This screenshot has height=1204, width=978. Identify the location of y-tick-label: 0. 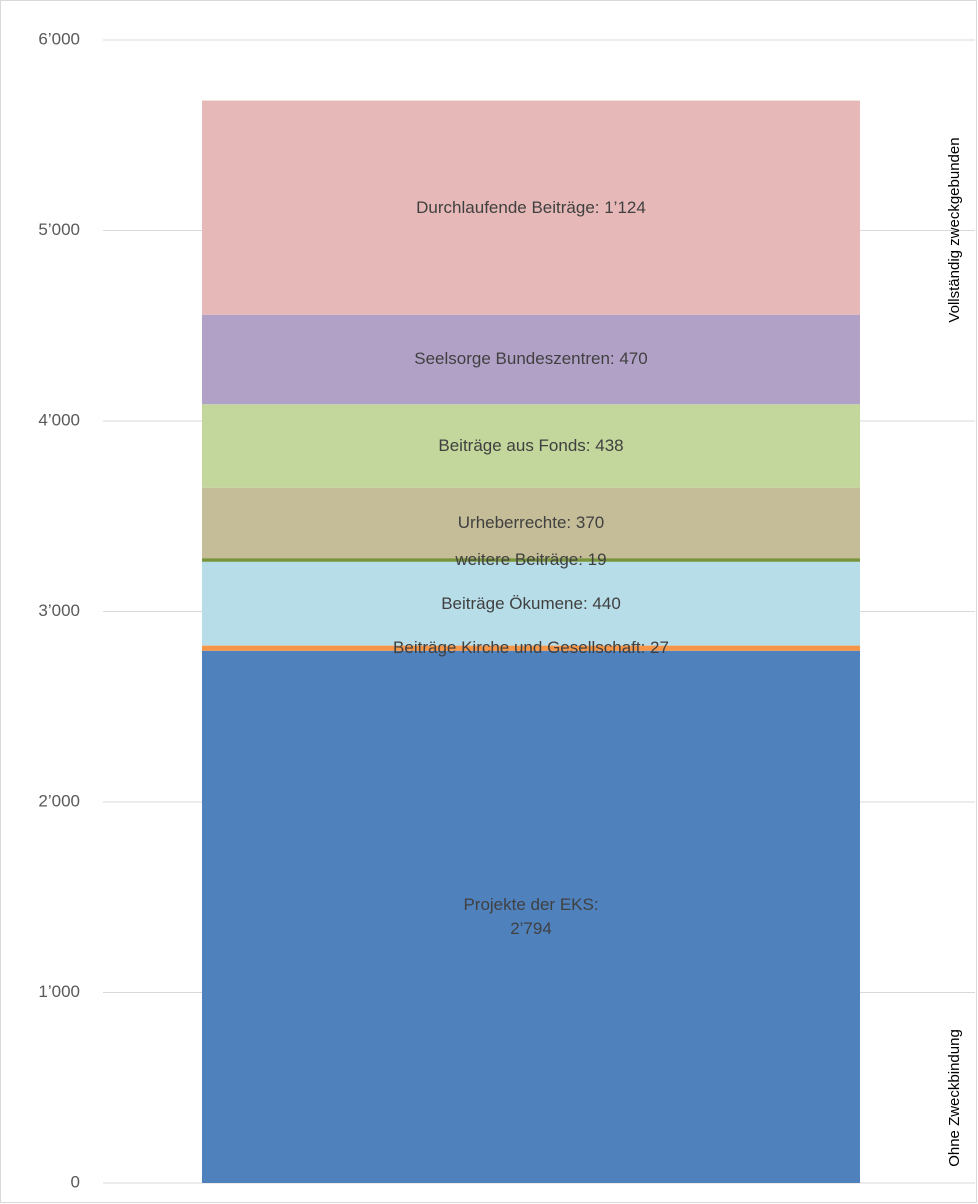
(75, 1181).